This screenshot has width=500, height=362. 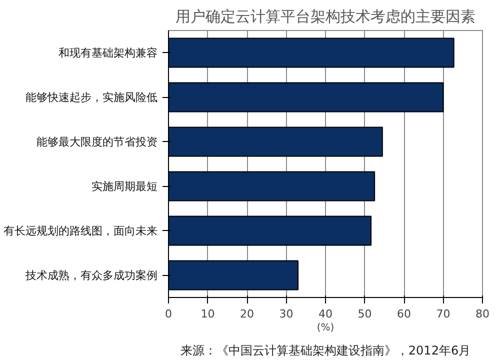 What do you see at coordinates (286, 314) in the screenshot?
I see `x-tick-label: 30` at bounding box center [286, 314].